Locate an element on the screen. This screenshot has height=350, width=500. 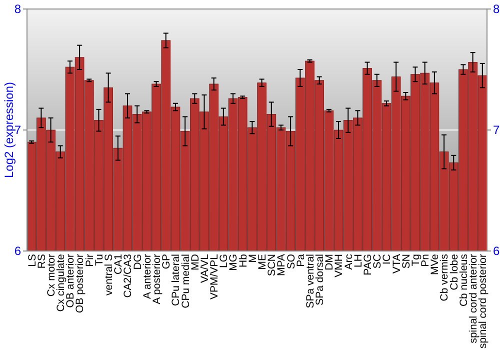
y-tick-label: 8 is located at coordinates (18, 9).